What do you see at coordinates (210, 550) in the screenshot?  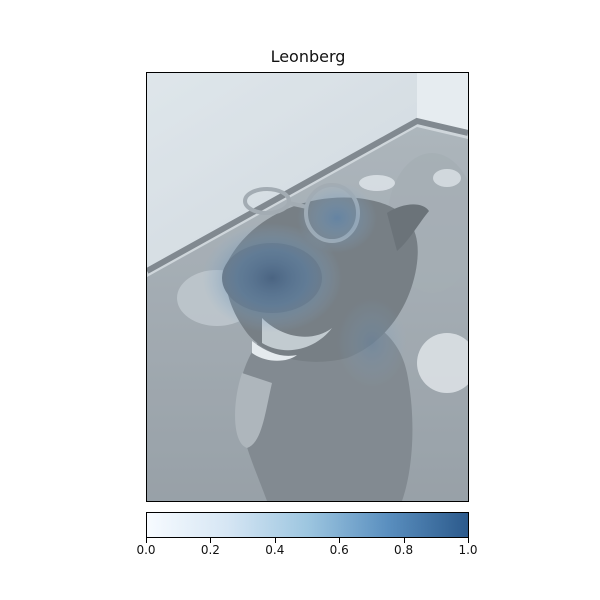 I see `colorbar-tick-label: 0.2` at bounding box center [210, 550].